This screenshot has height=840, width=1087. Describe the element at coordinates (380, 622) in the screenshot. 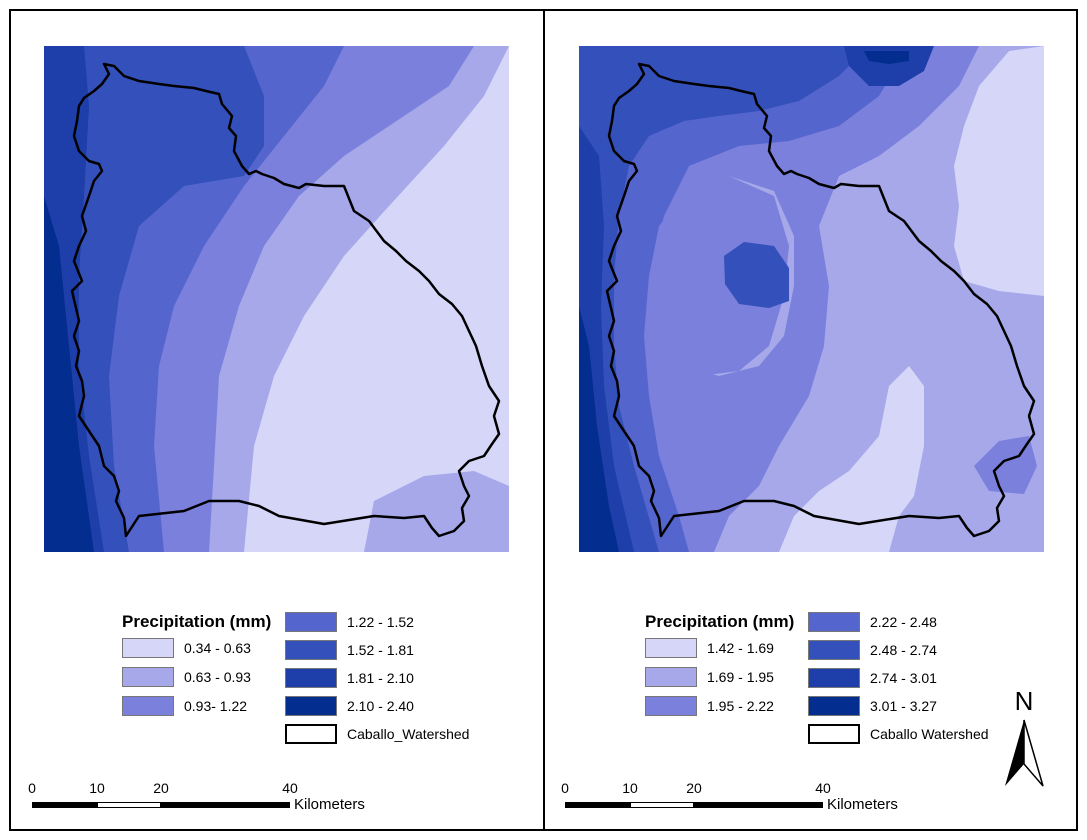

I see `legend-label: 1.22 - 1.52` at that location.